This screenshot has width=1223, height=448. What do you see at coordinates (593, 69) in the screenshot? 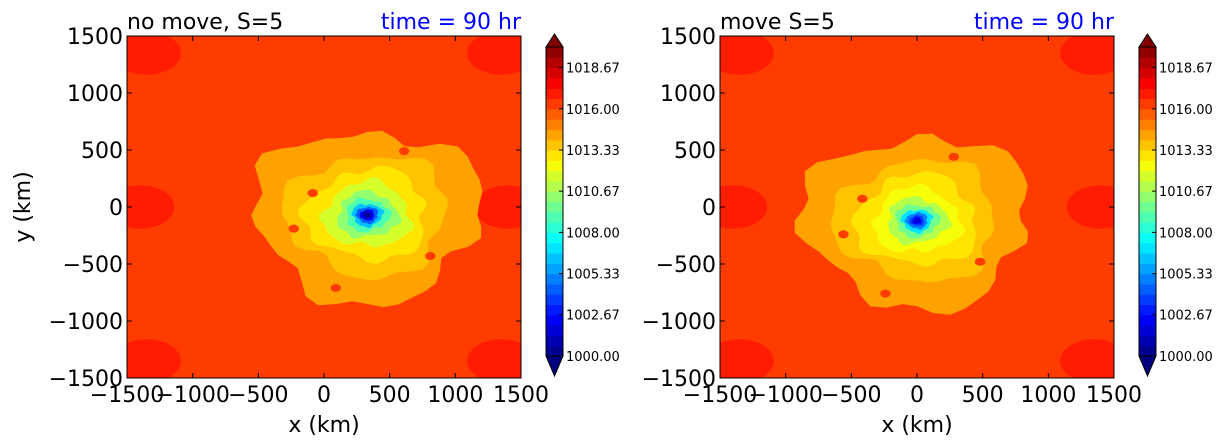
I see `colorbar-tick-label: 1018.67` at bounding box center [593, 69].